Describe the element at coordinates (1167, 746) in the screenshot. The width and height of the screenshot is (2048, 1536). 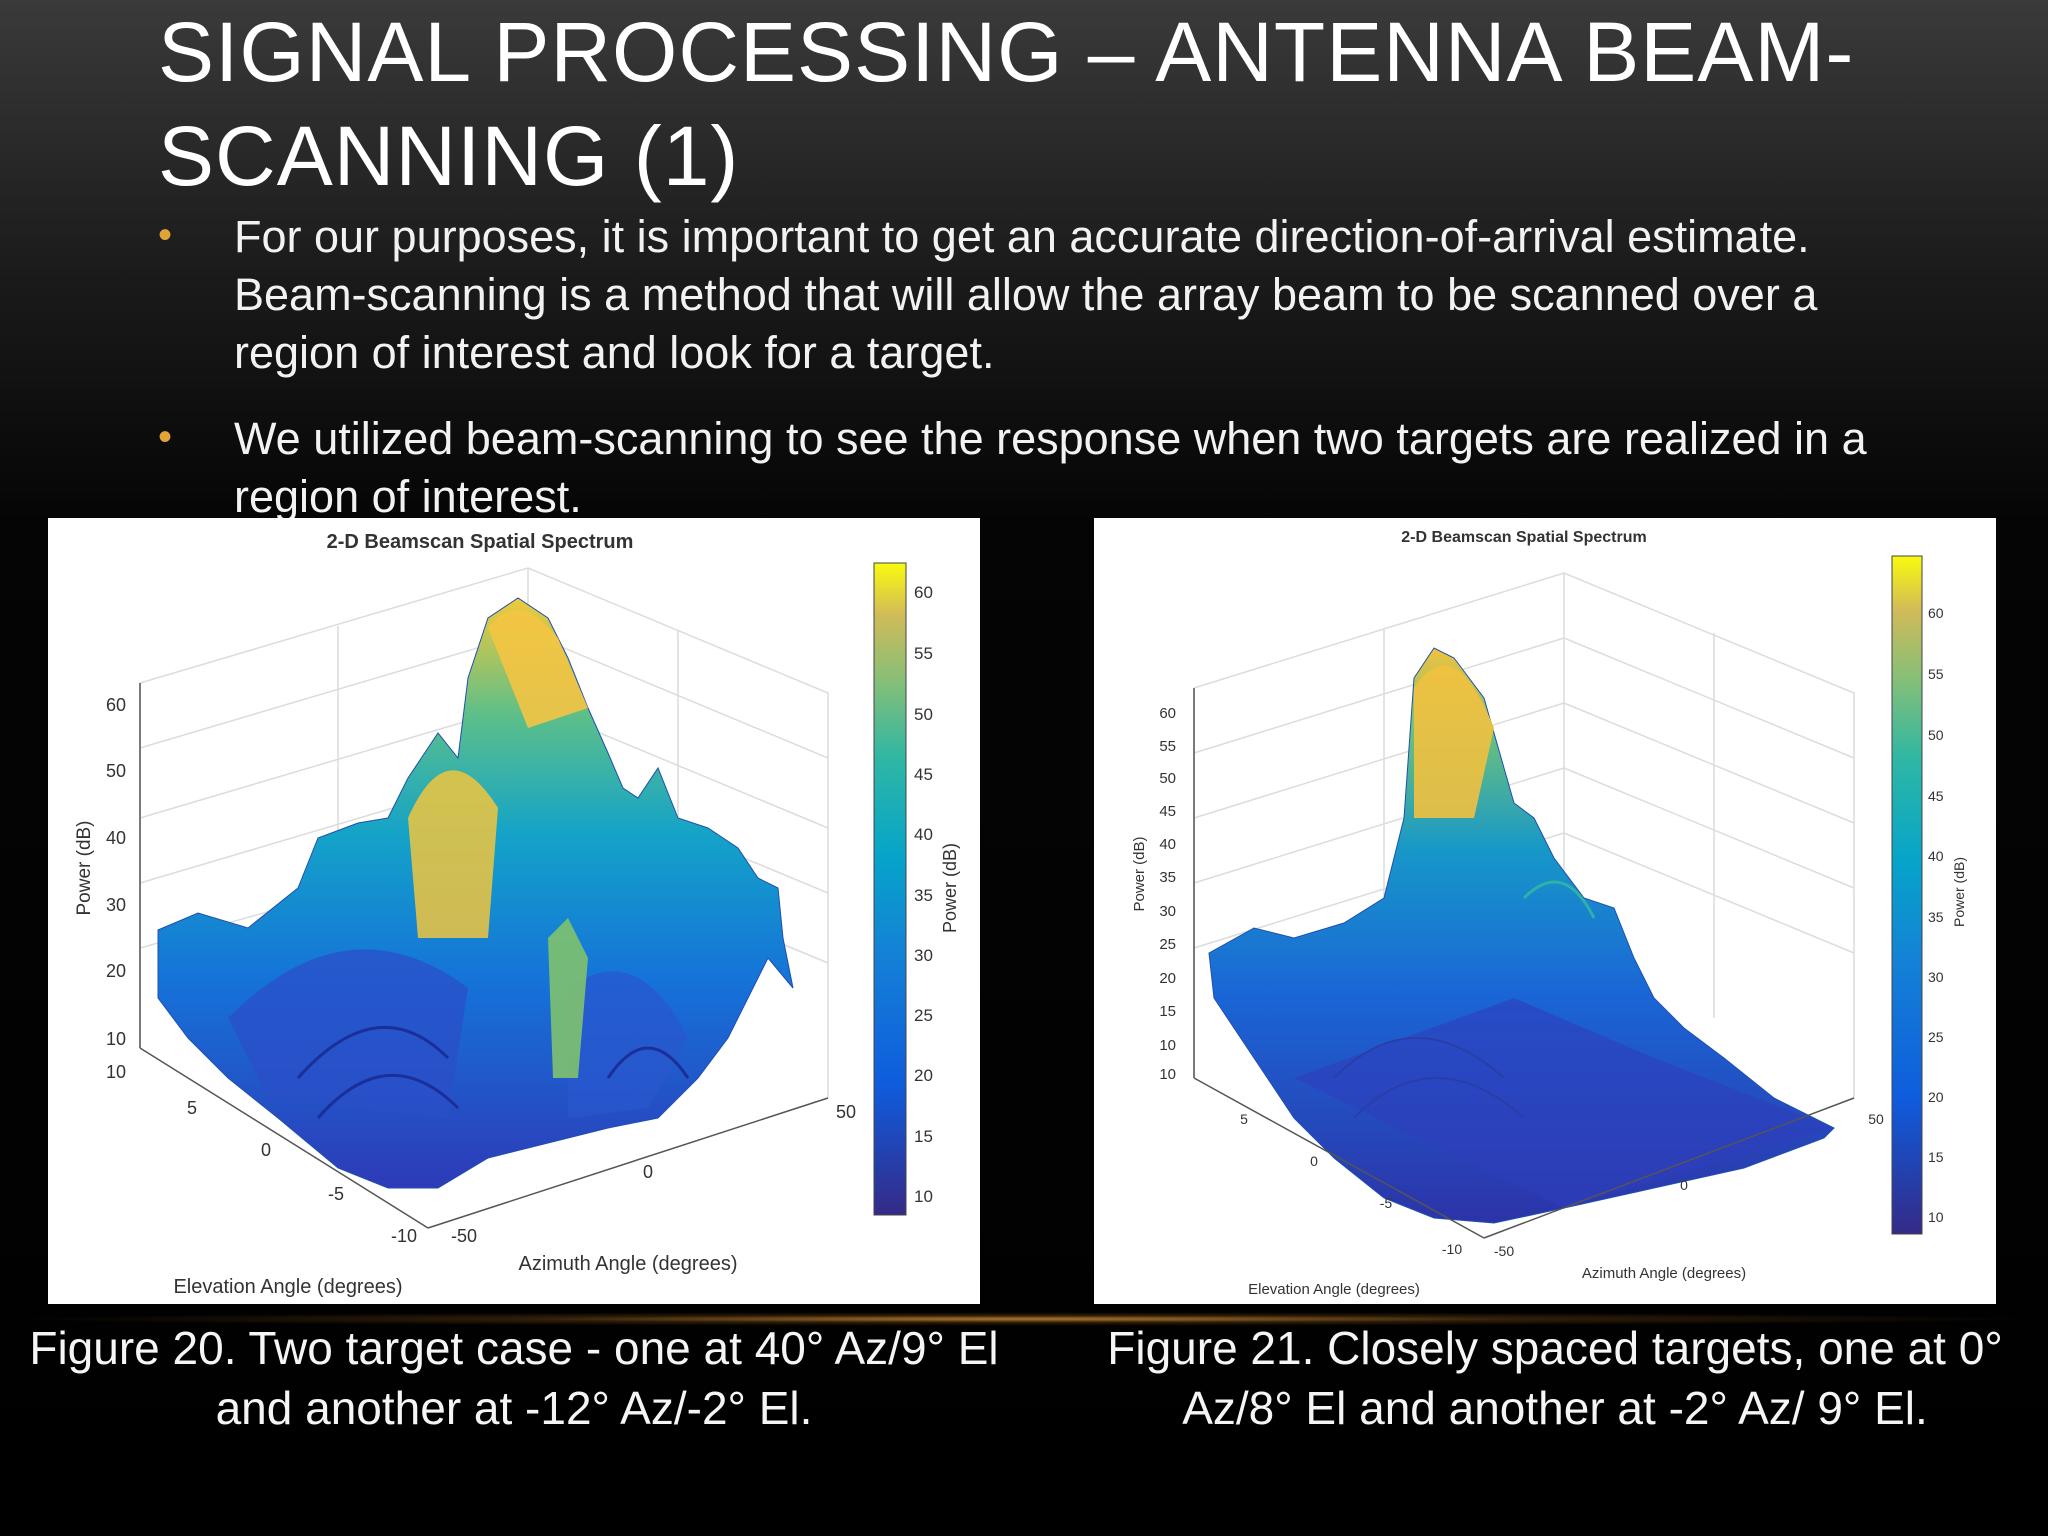
I see `z-tick: 55` at that location.